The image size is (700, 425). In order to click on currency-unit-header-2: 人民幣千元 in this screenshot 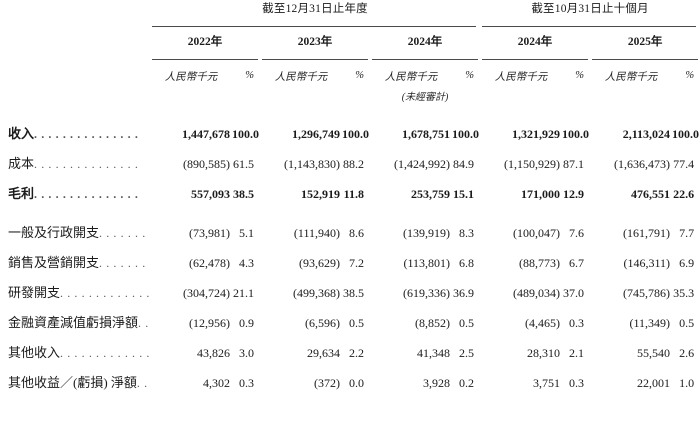, I will do `click(301, 77)`.